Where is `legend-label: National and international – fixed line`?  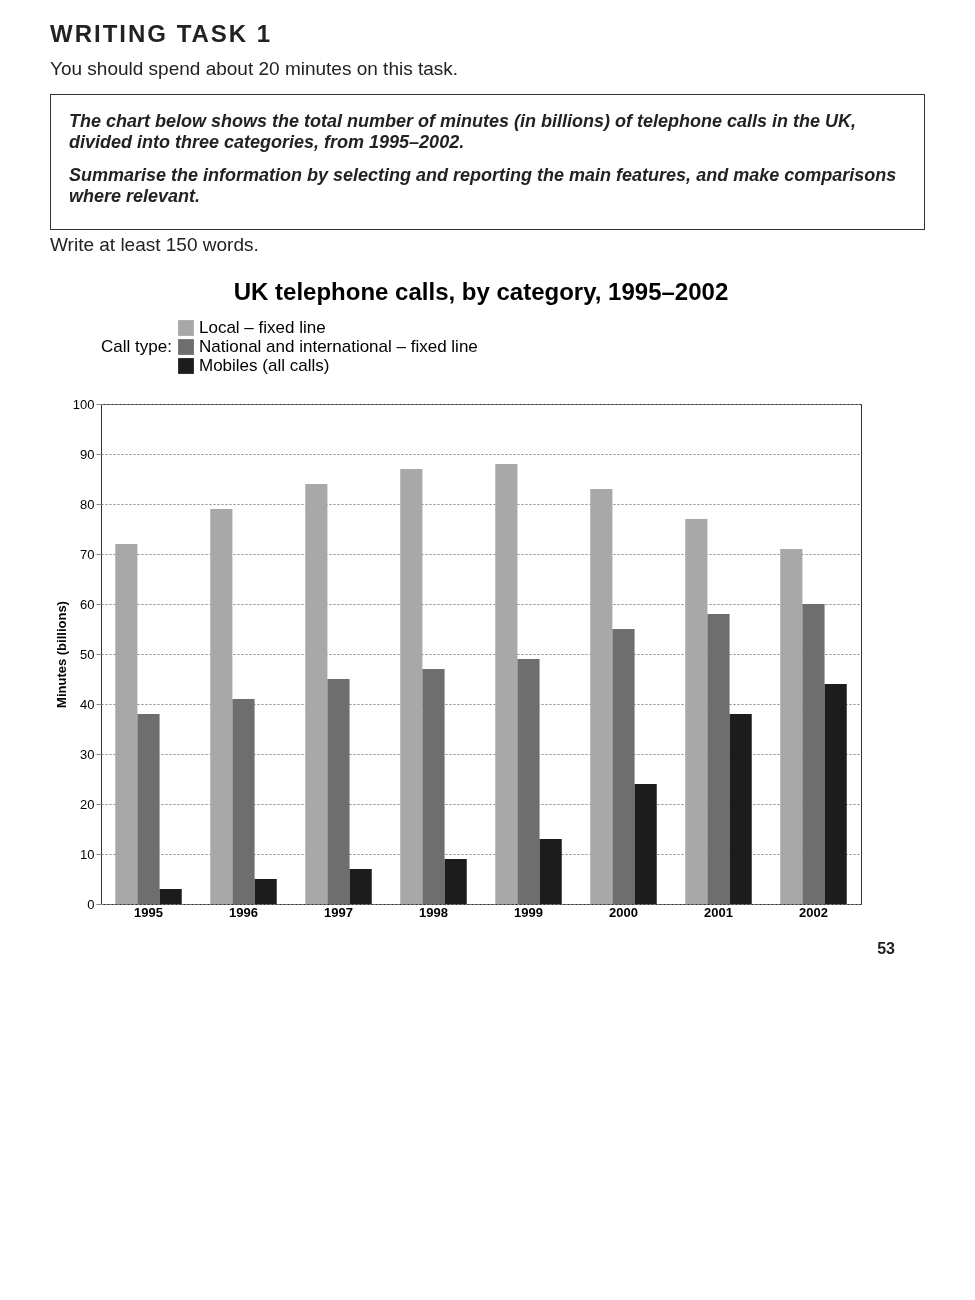
legend-label: National and international – fixed line is located at coordinates (338, 346).